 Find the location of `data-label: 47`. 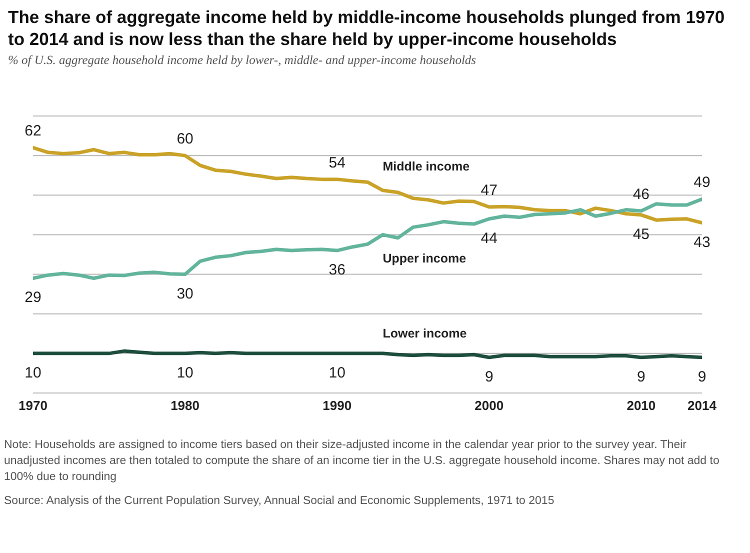

data-label: 47 is located at coordinates (489, 191).